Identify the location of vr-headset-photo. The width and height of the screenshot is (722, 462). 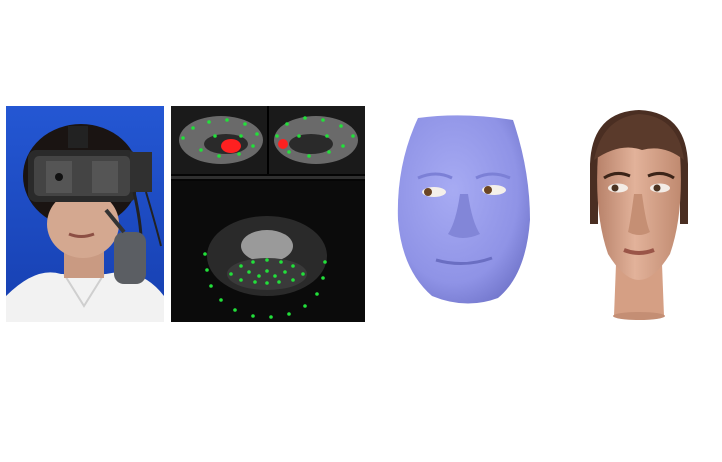
(85, 214).